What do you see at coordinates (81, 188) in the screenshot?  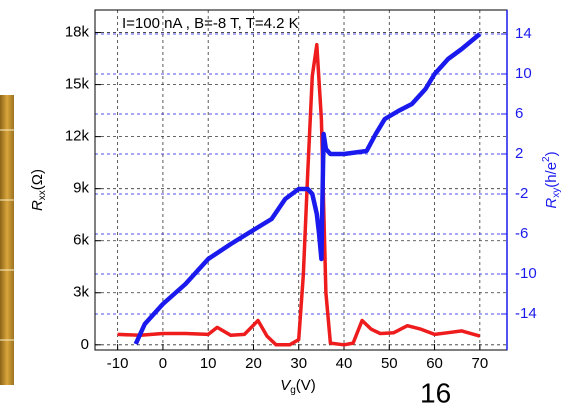 I see `y-tick-label: 9k` at bounding box center [81, 188].